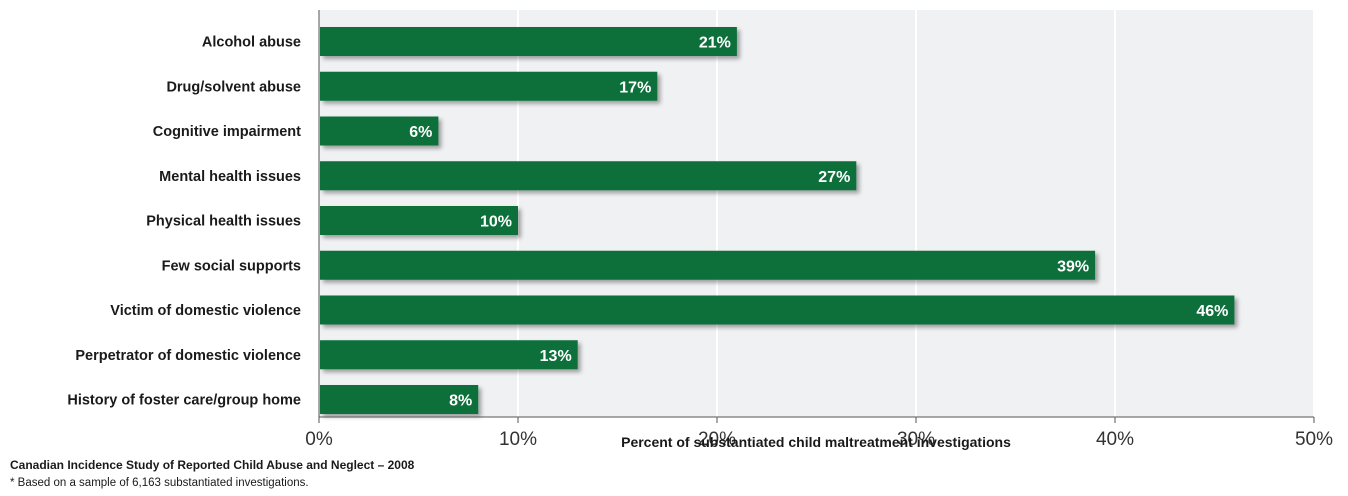 The image size is (1348, 496). I want to click on bar-value-label: 39%, so click(1073, 266).